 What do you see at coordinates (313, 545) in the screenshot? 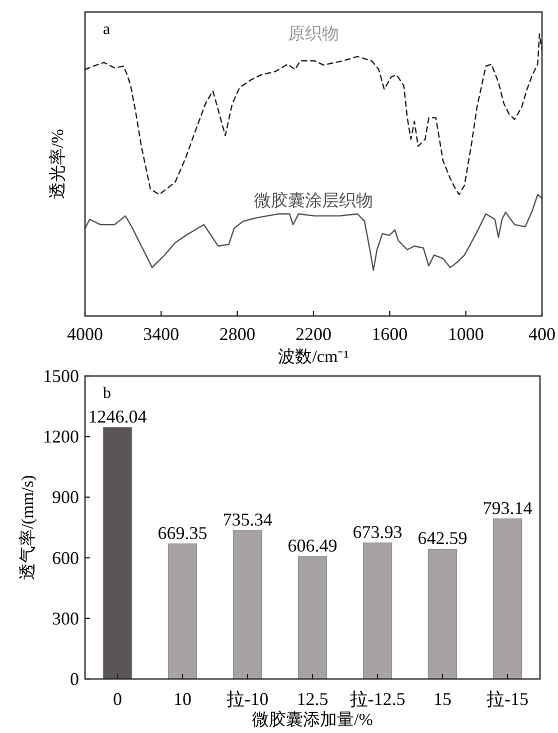
I see `data-label: 606.49` at bounding box center [313, 545].